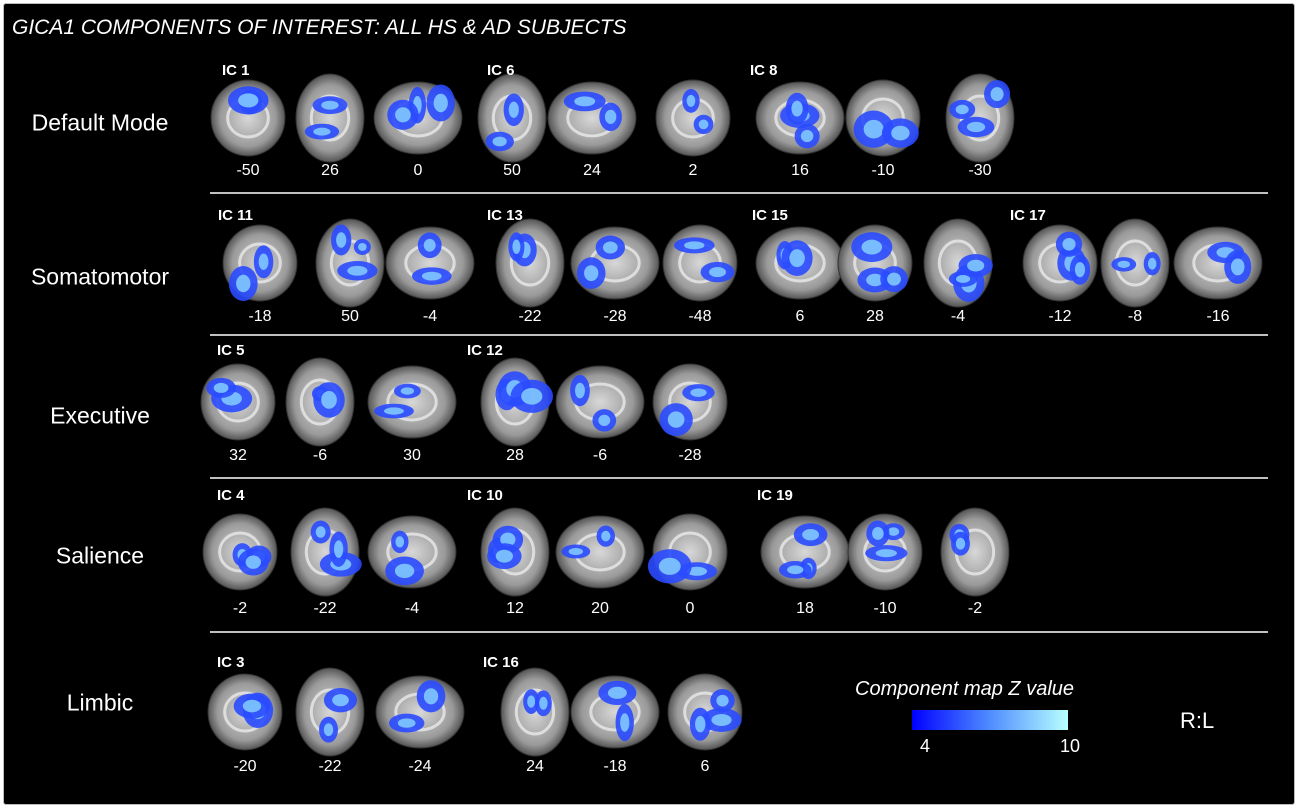  What do you see at coordinates (615, 316) in the screenshot?
I see `slice-coordinate: -28` at bounding box center [615, 316].